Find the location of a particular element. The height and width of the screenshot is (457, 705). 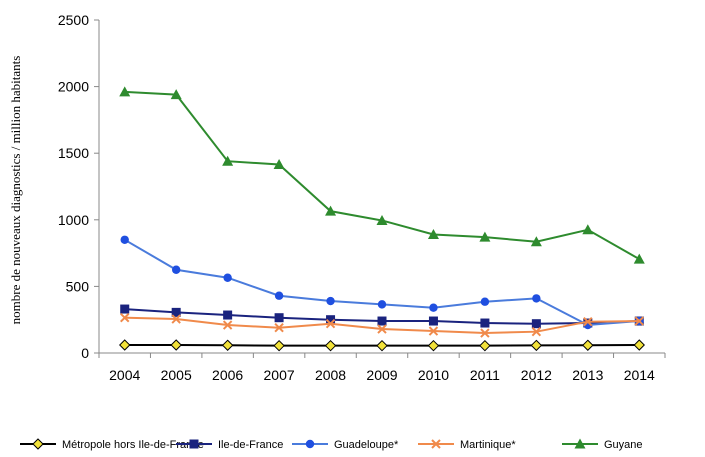

series-m-tropole-hors-ile-de-france is located at coordinates (382, 345).